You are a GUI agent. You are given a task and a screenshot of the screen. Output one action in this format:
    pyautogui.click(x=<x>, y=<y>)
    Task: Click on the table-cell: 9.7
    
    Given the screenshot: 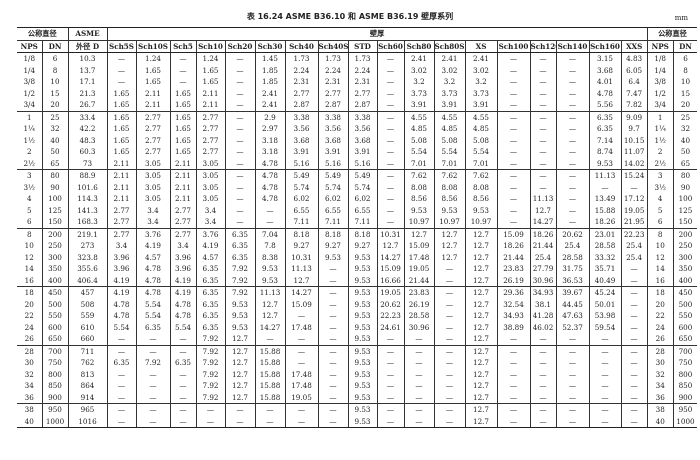 What is the action you would take?
    pyautogui.click(x=634, y=129)
    